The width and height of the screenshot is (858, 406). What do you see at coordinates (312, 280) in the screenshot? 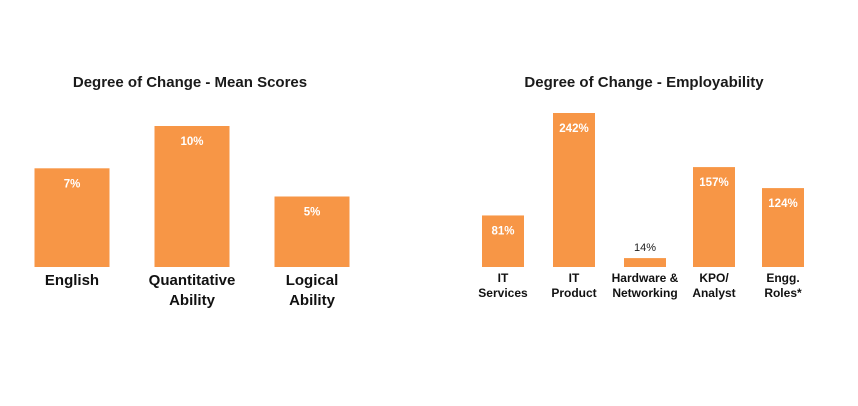
I see `category-label: Logical` at bounding box center [312, 280].